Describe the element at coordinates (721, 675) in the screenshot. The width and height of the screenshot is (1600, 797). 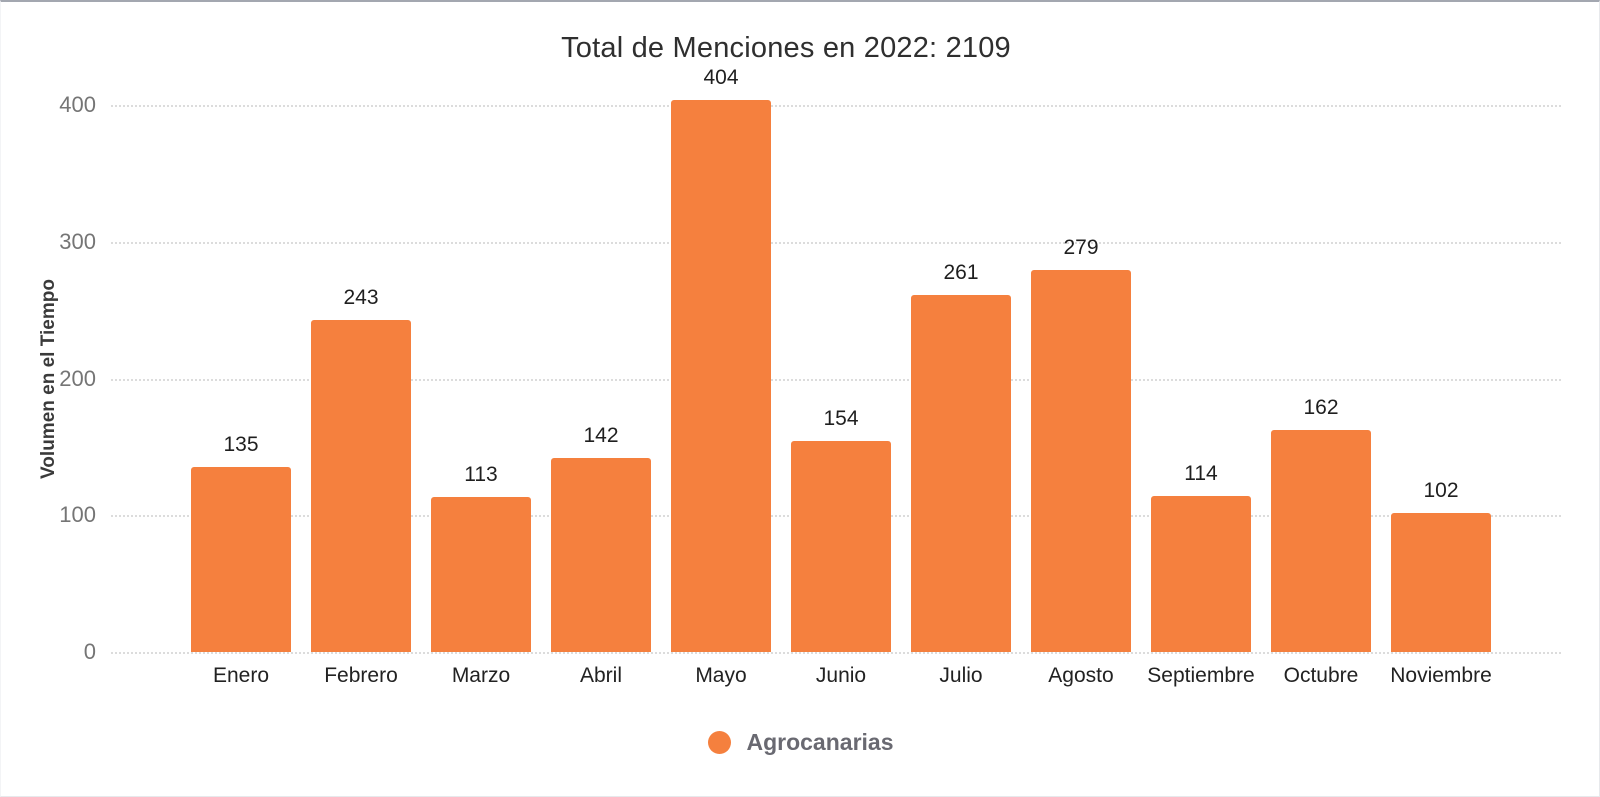
I see `x-tick-label-mayo: Mayo` at that location.